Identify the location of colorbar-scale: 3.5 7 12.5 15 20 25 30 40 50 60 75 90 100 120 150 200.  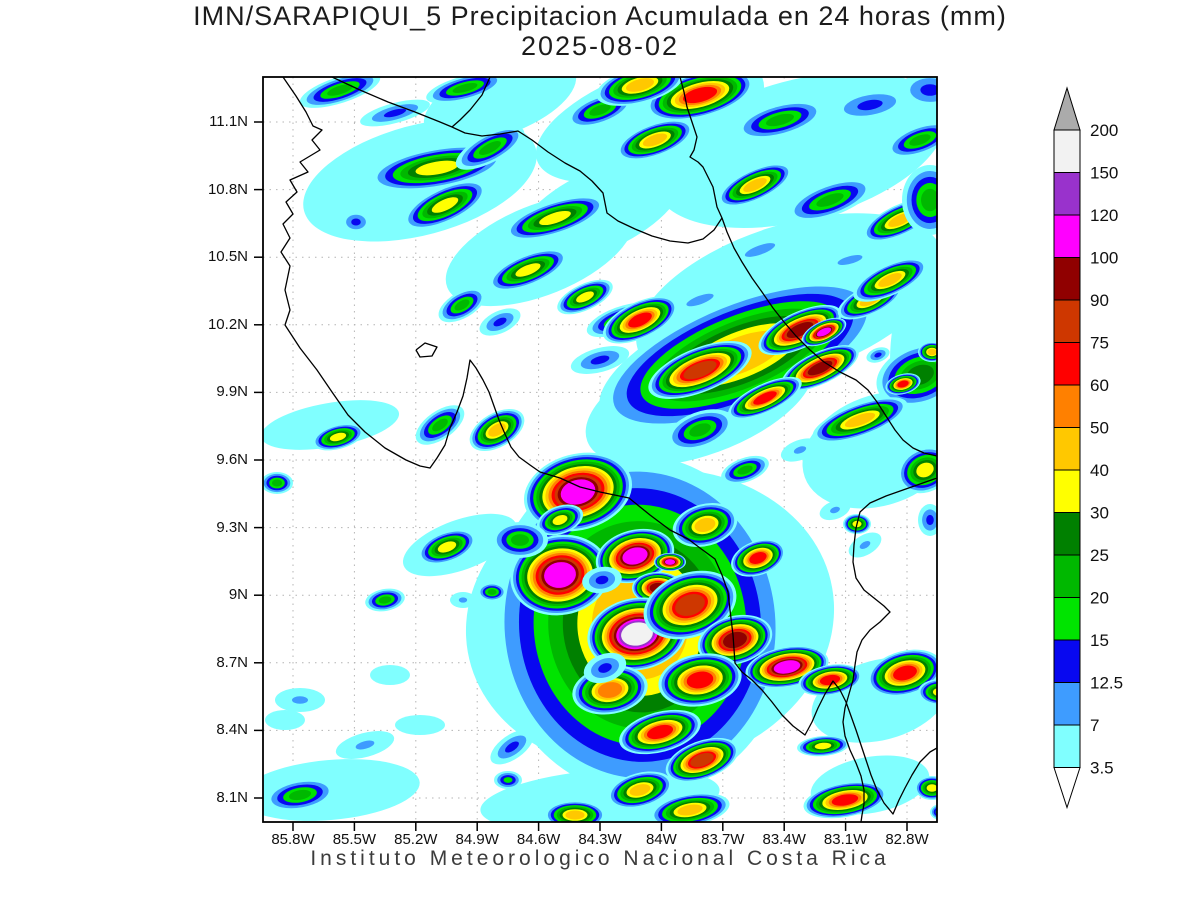
(1088, 448).